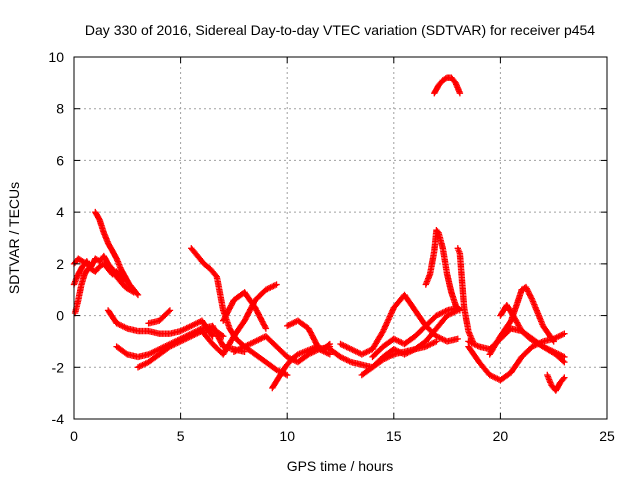 This screenshot has width=640, height=480. I want to click on x-tick-label: 10, so click(287, 436).